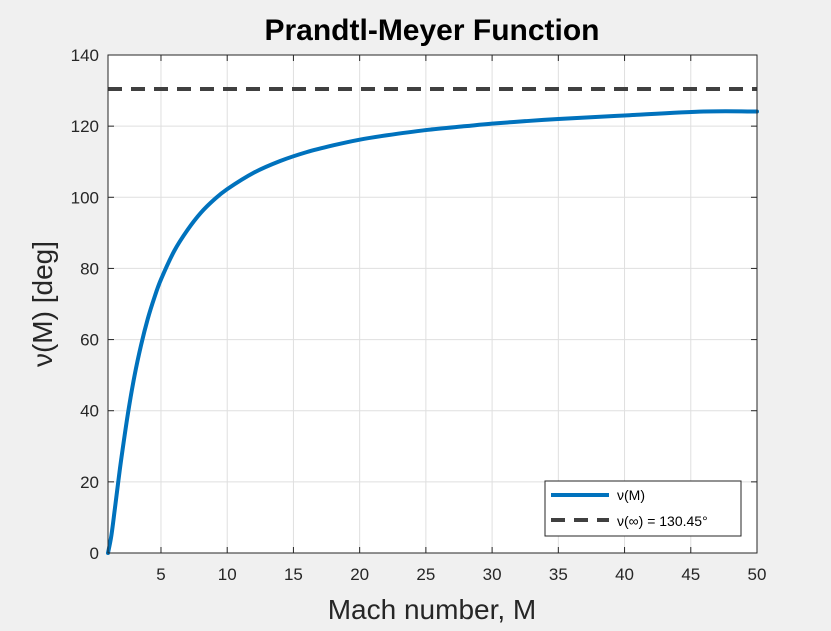  I want to click on y-tick-label: 0, so click(94, 553).